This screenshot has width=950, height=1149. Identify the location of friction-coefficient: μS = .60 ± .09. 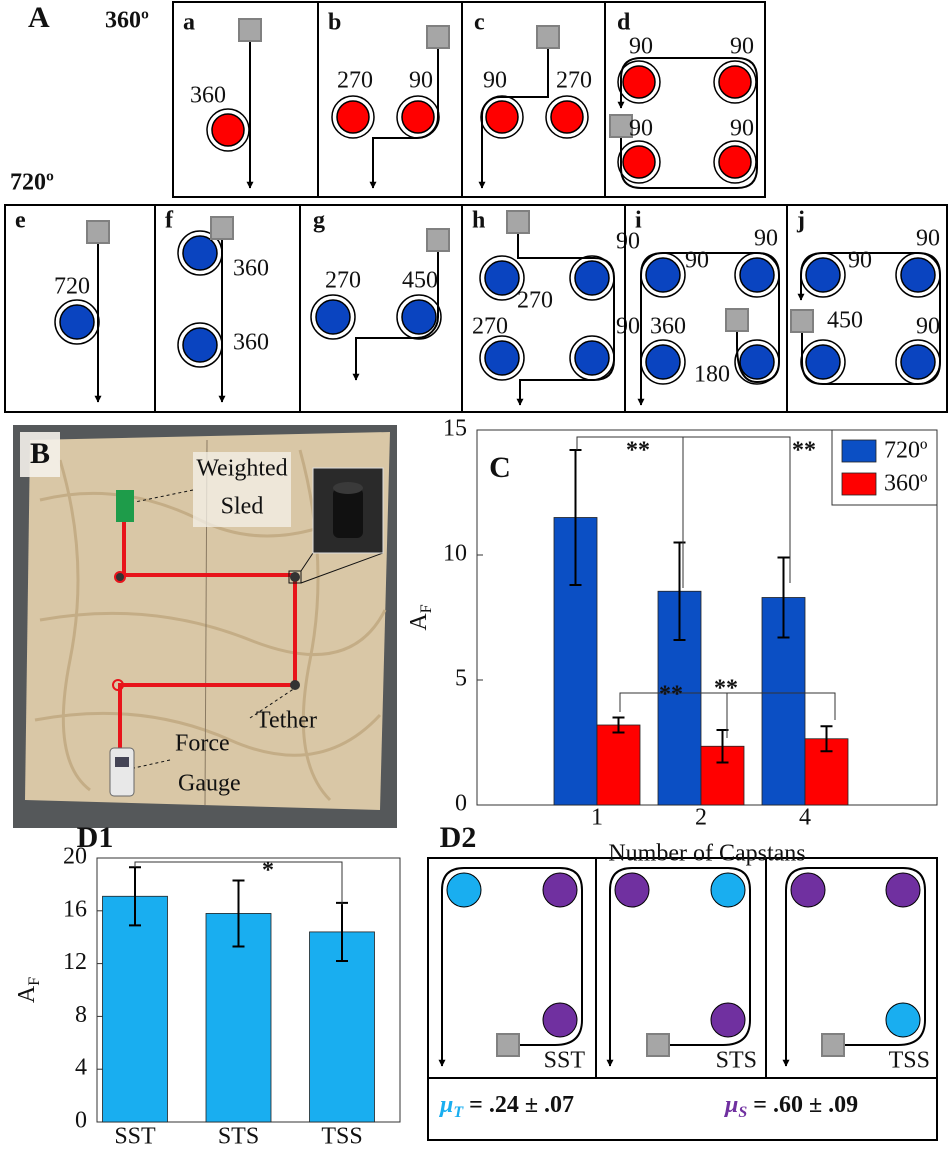
(790, 1106).